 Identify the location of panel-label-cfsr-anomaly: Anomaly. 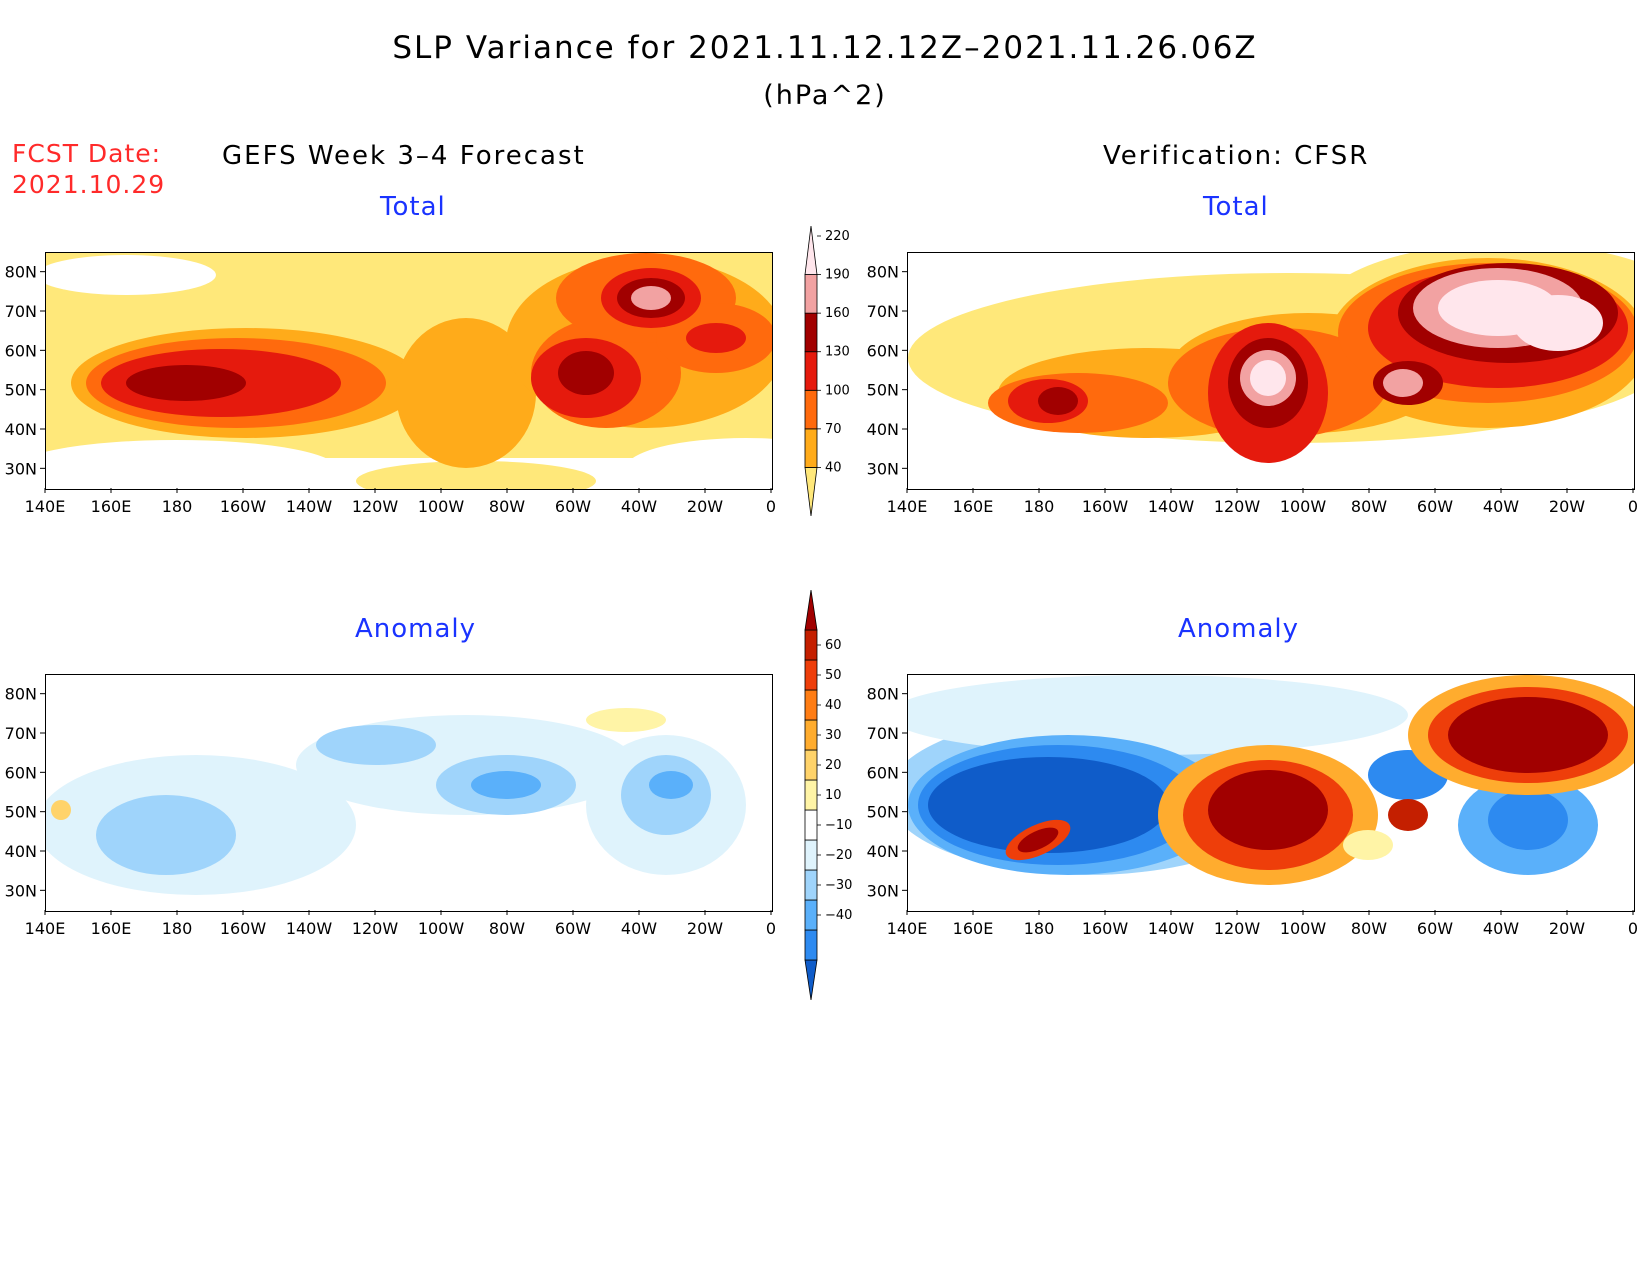
(1239, 629).